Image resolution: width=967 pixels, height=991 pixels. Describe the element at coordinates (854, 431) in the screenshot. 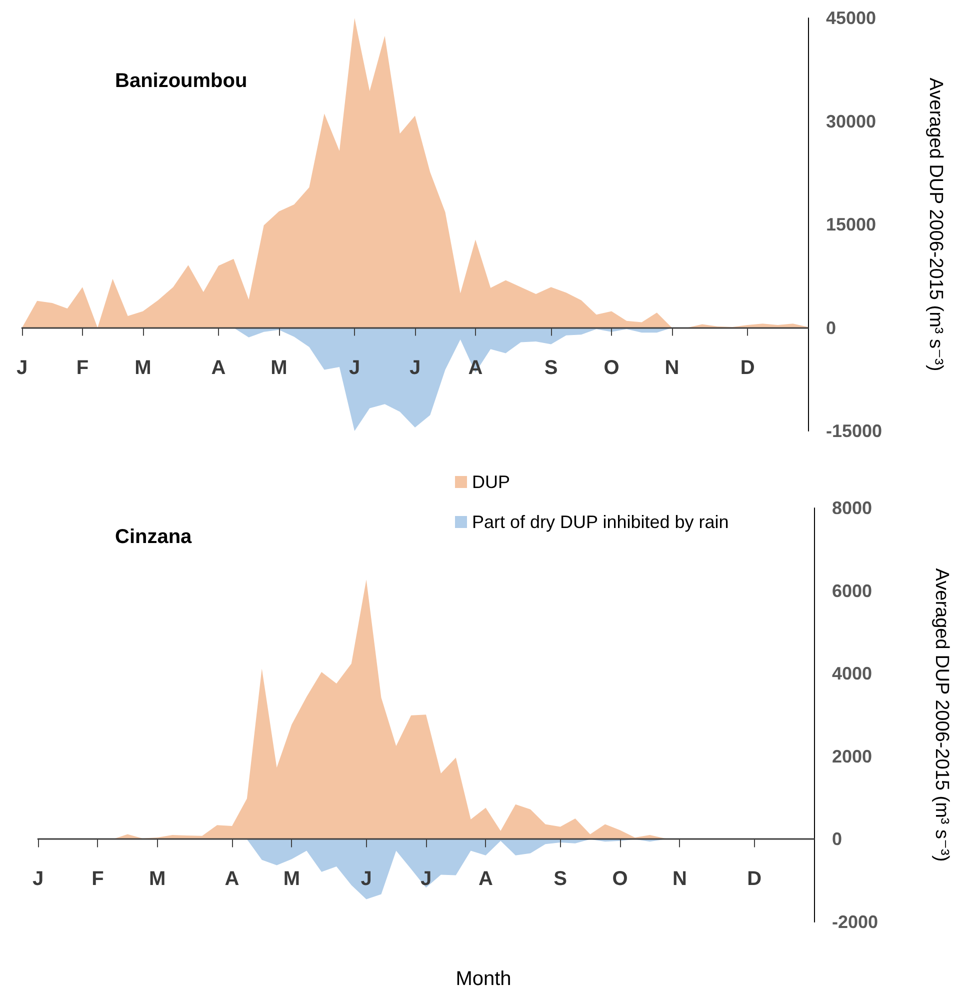

I see `y-tick-label: -15000` at that location.